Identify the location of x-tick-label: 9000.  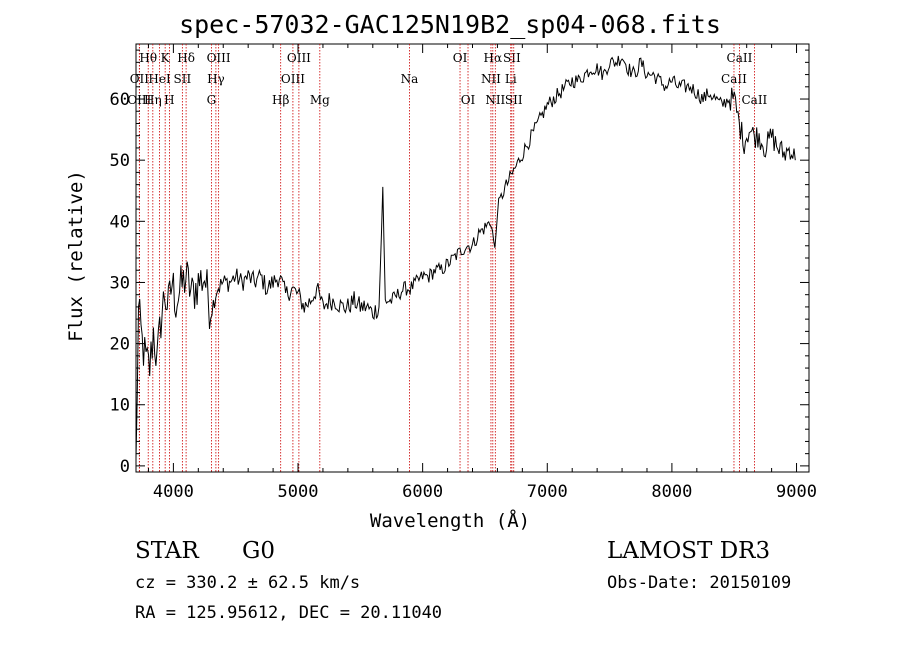
(796, 492).